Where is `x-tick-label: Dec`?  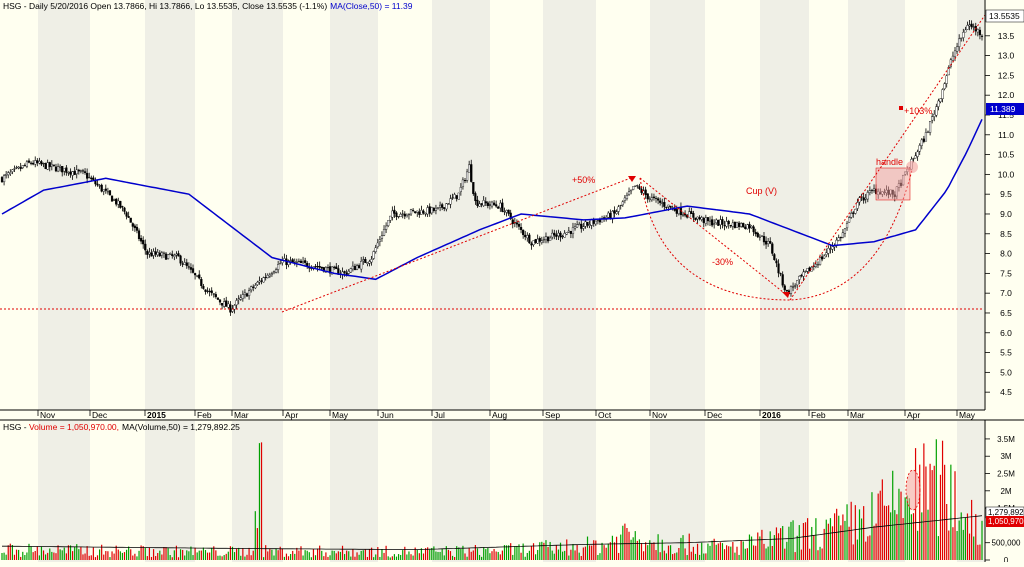
x-tick-label: Dec is located at coordinates (100, 415).